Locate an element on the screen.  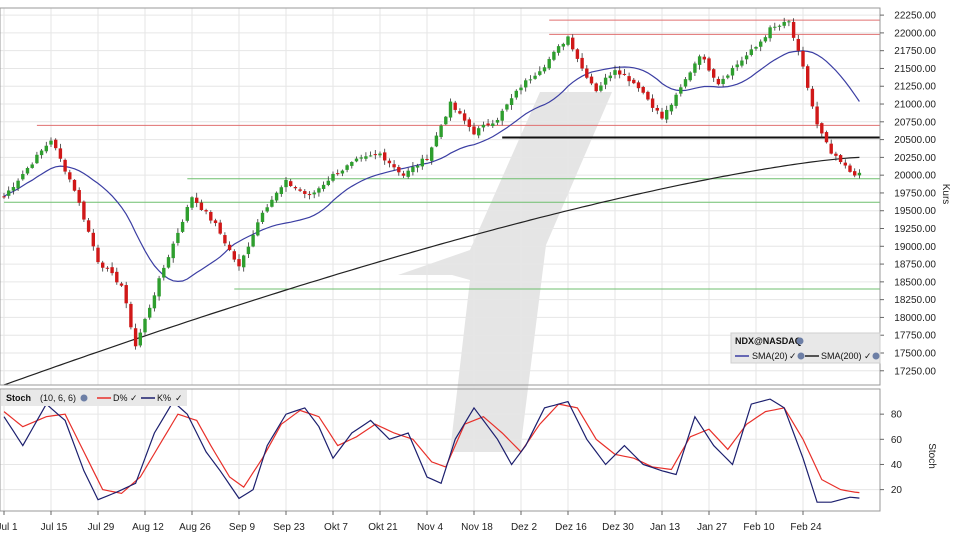
x-tick-label: Nov 4 is located at coordinates (430, 527).